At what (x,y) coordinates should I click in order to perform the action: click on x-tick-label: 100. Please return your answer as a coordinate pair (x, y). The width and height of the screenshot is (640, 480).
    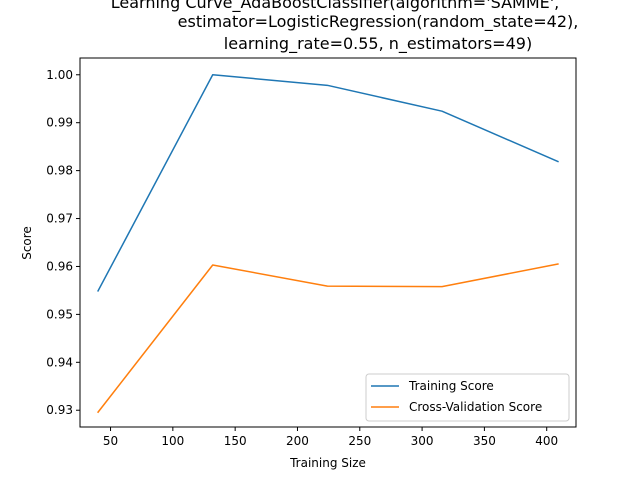
    Looking at the image, I should click on (172, 441).